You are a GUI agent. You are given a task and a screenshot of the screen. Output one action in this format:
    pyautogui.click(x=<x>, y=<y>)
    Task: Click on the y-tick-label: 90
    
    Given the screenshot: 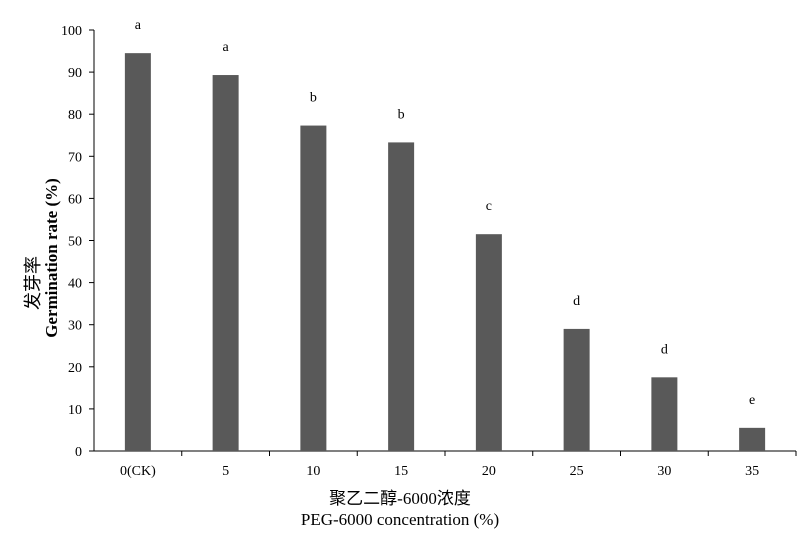 What is the action you would take?
    pyautogui.click(x=75, y=73)
    